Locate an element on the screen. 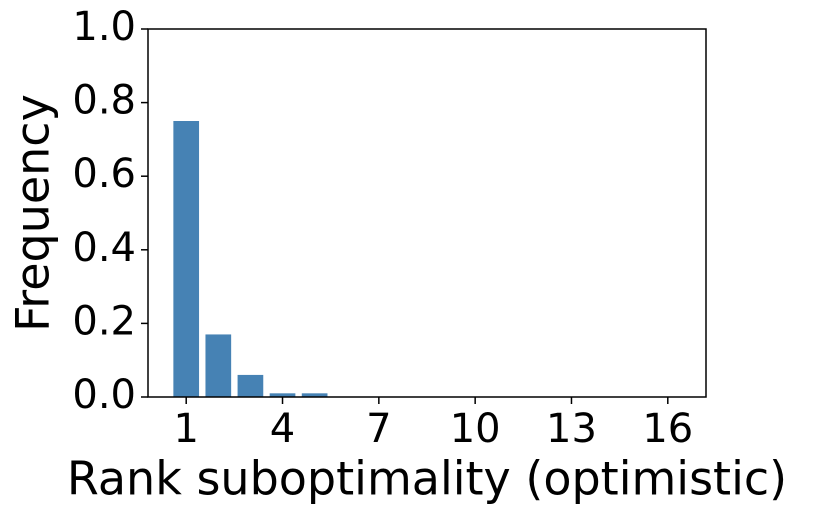 This screenshot has height=519, width=831. y-tick-label: 0.0 is located at coordinates (104, 395).